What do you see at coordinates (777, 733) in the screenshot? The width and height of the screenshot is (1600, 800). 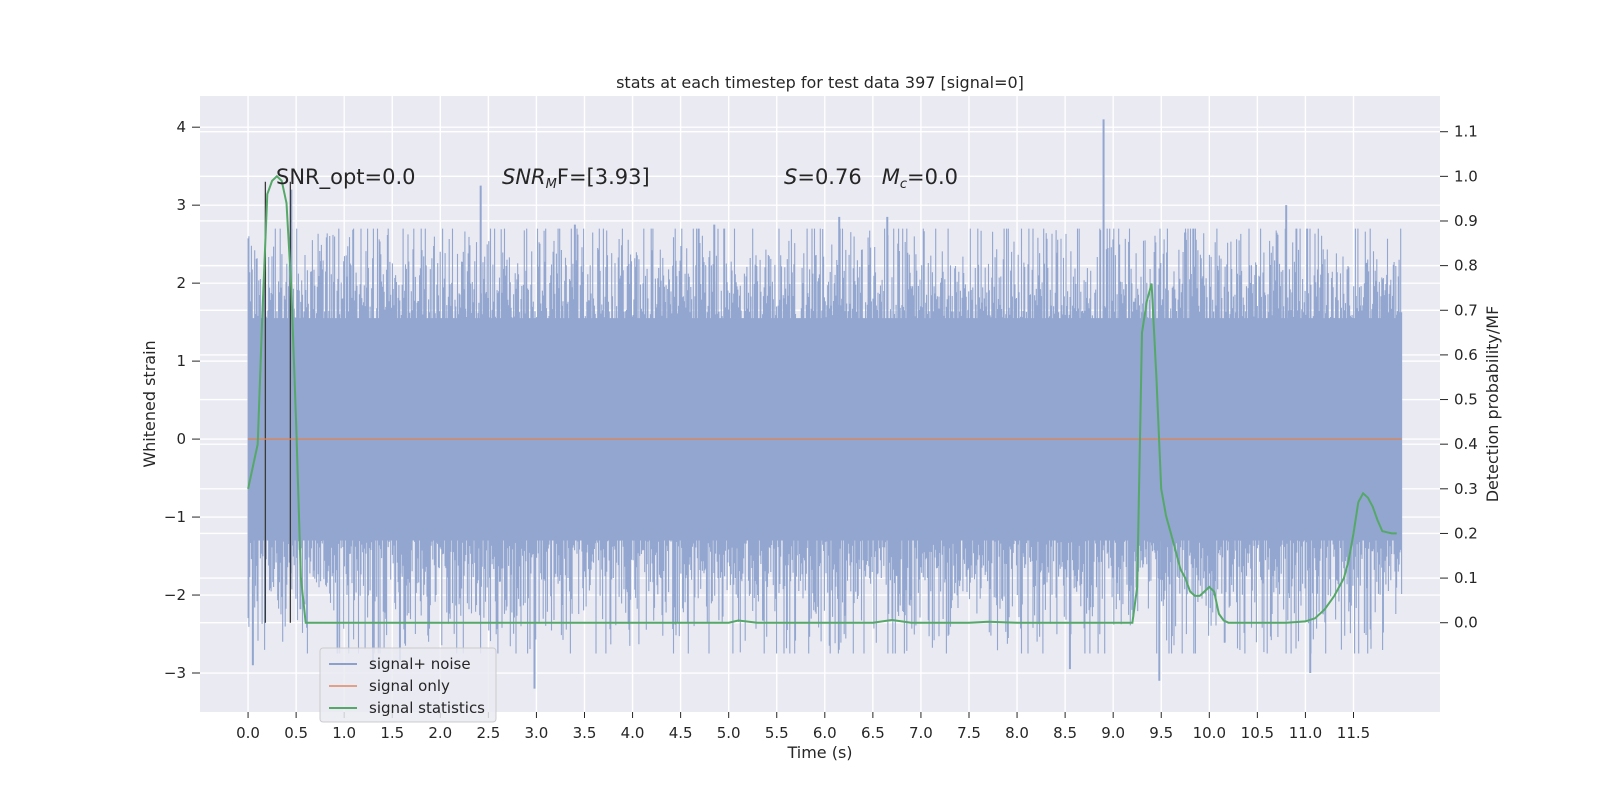 I see `x-tick-label: 5.5` at bounding box center [777, 733].